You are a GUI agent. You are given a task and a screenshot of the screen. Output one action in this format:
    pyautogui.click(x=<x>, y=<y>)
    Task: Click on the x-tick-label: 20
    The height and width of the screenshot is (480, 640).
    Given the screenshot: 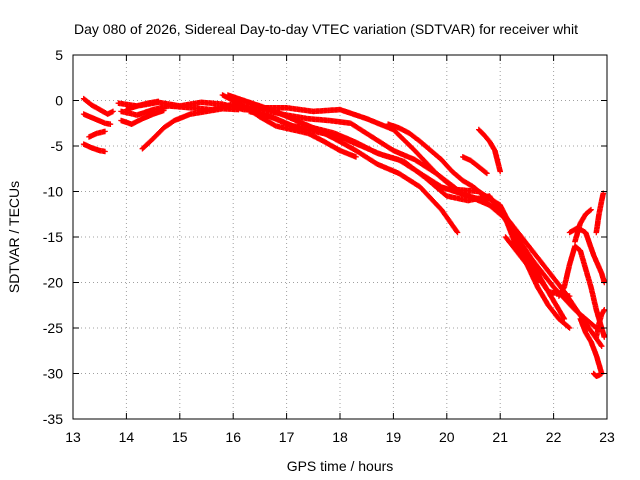 What is the action you would take?
    pyautogui.click(x=447, y=437)
    